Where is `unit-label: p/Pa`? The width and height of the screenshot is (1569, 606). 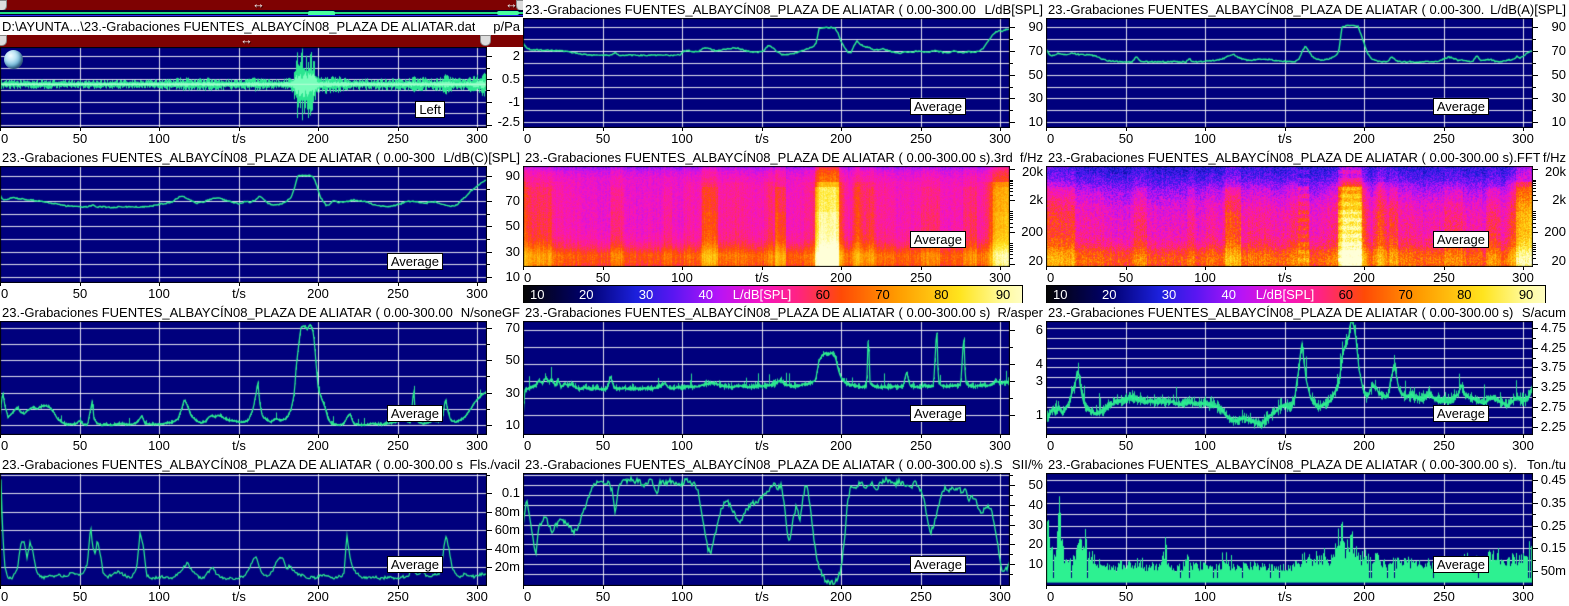
unit-label: p/Pa is located at coordinates (506, 26).